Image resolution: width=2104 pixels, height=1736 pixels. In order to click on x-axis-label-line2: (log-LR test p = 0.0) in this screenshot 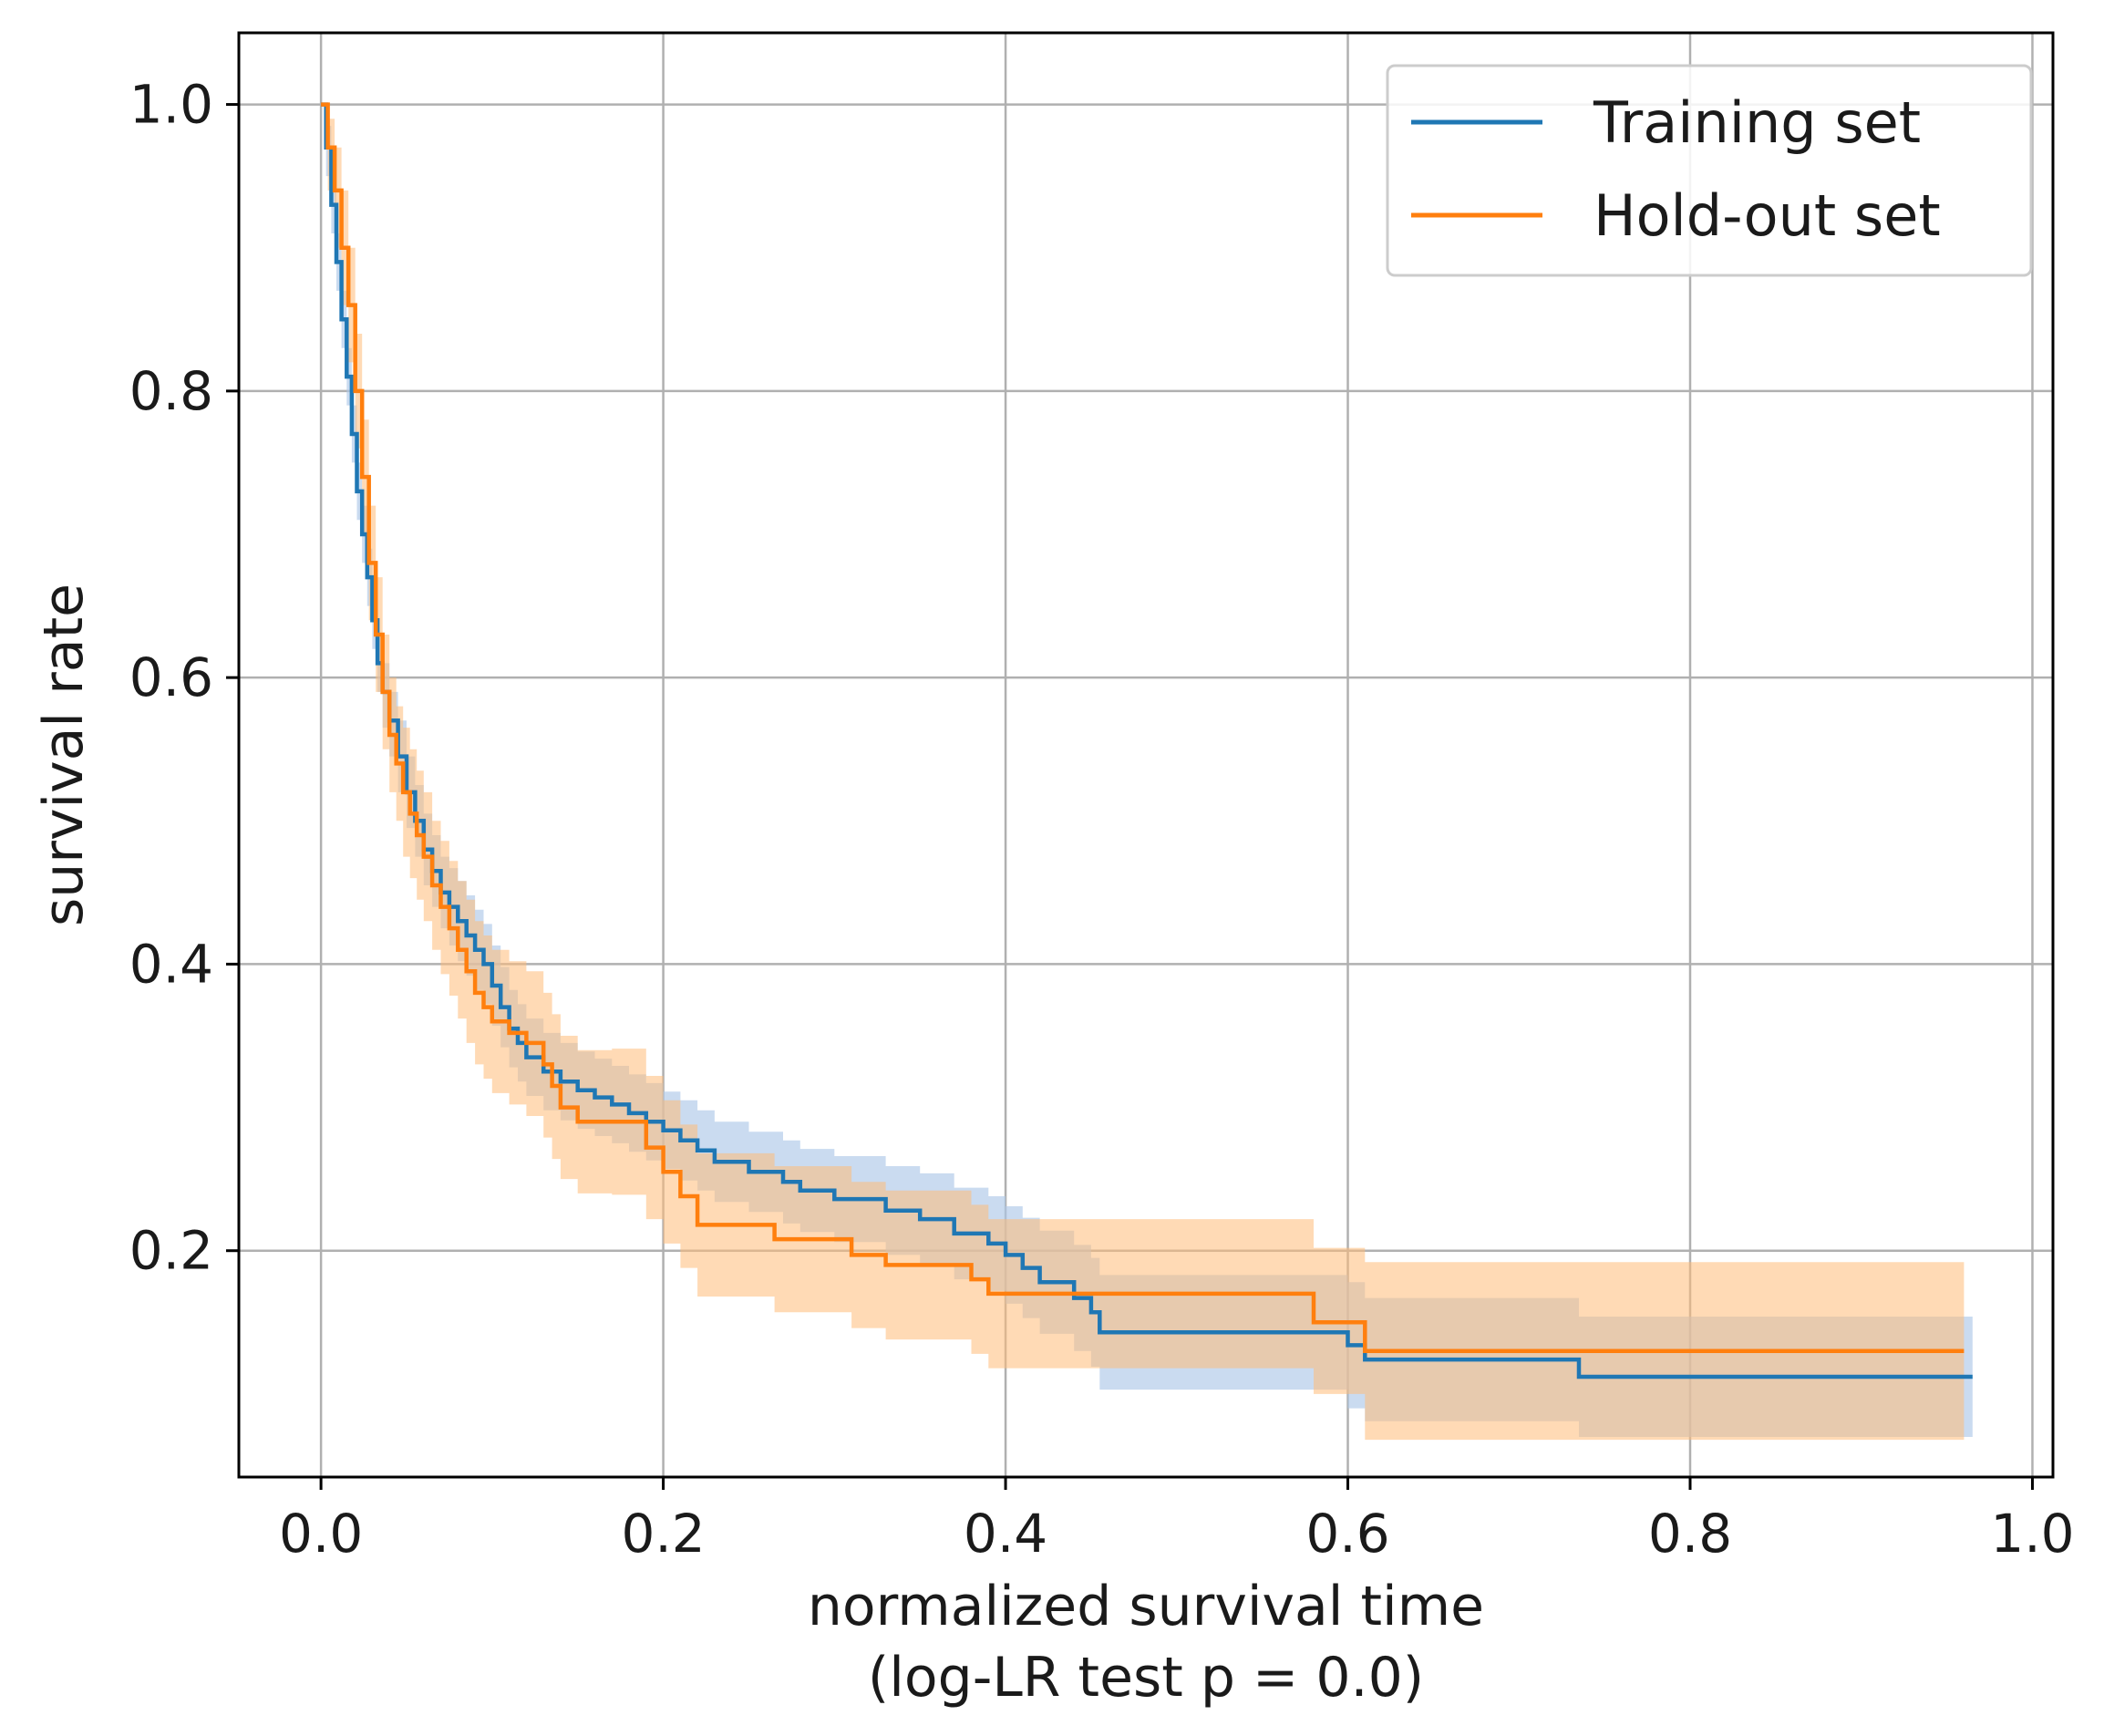, I will do `click(1146, 1678)`.